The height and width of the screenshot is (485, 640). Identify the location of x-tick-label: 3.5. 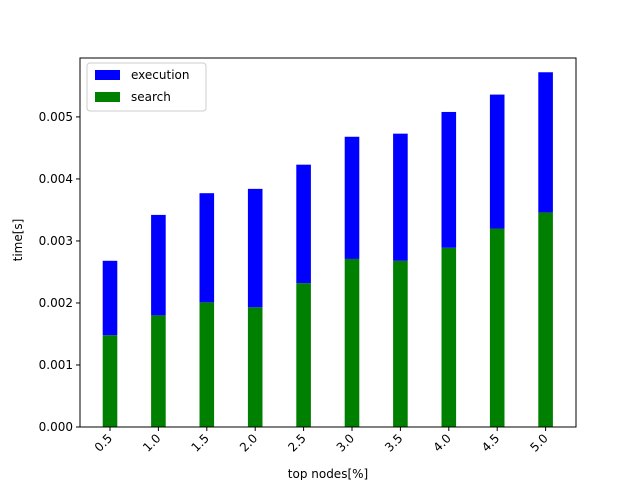
(393, 442).